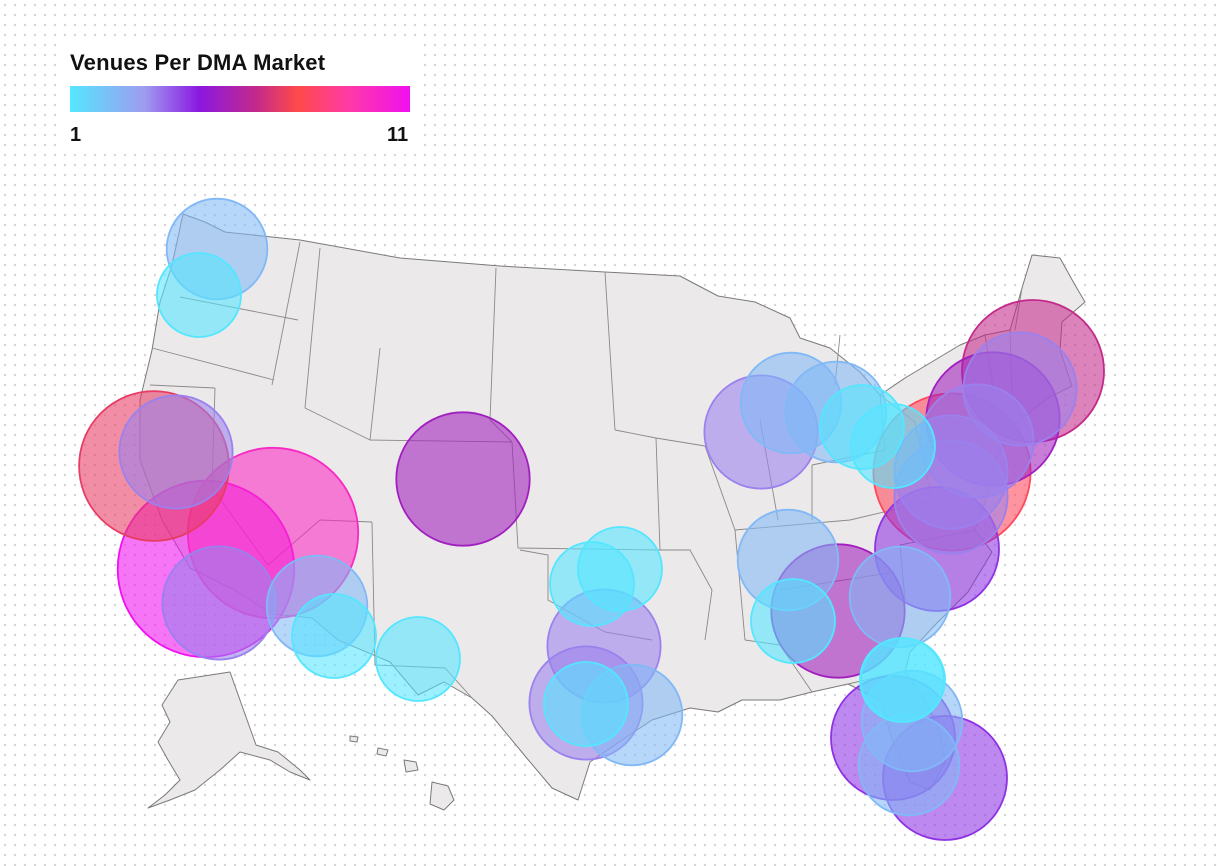  Describe the element at coordinates (1020, 389) in the screenshot. I see `bubble-providence: Providence: 3` at that location.